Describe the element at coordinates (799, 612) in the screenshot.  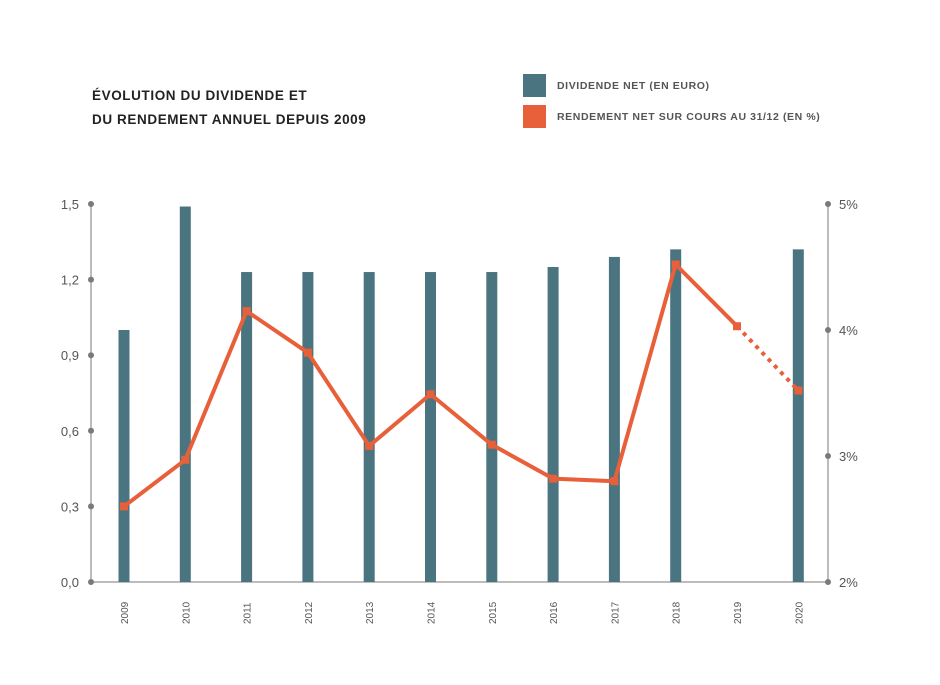
I see `x-tick-label-2020: 2020` at that location.